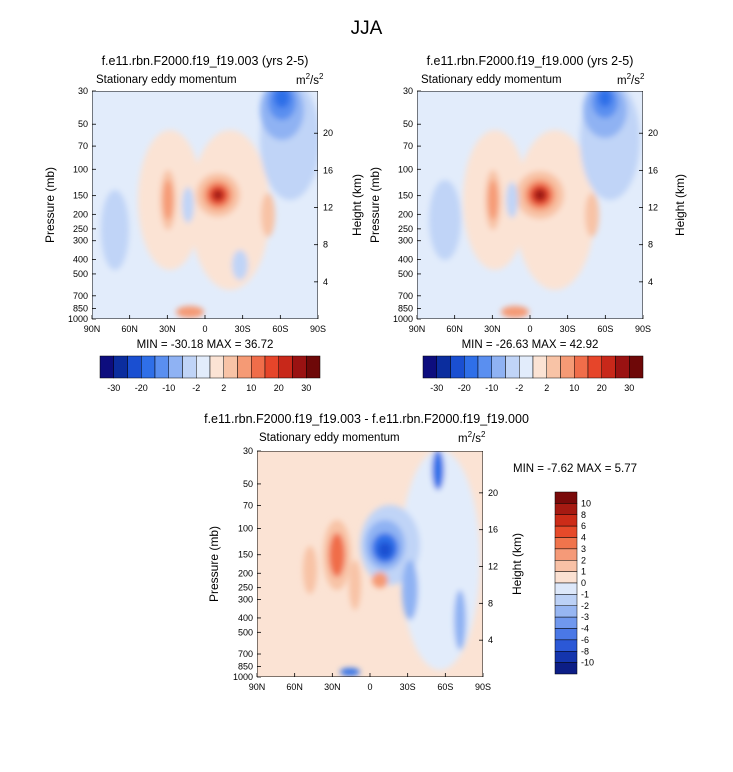 This screenshot has height=772, width=733. Describe the element at coordinates (631, 79) in the screenshot. I see `panel-2-units: m2/s2` at that location.